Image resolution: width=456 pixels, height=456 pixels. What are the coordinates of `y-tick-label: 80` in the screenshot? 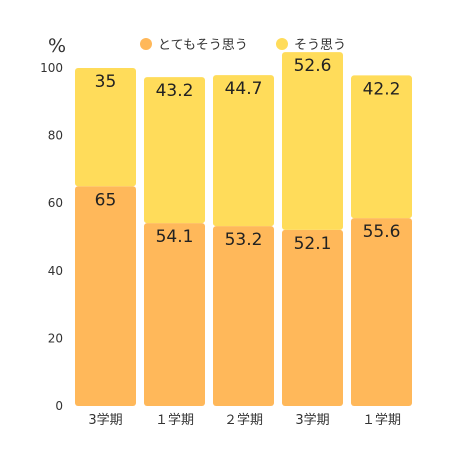 It's located at (55, 136).